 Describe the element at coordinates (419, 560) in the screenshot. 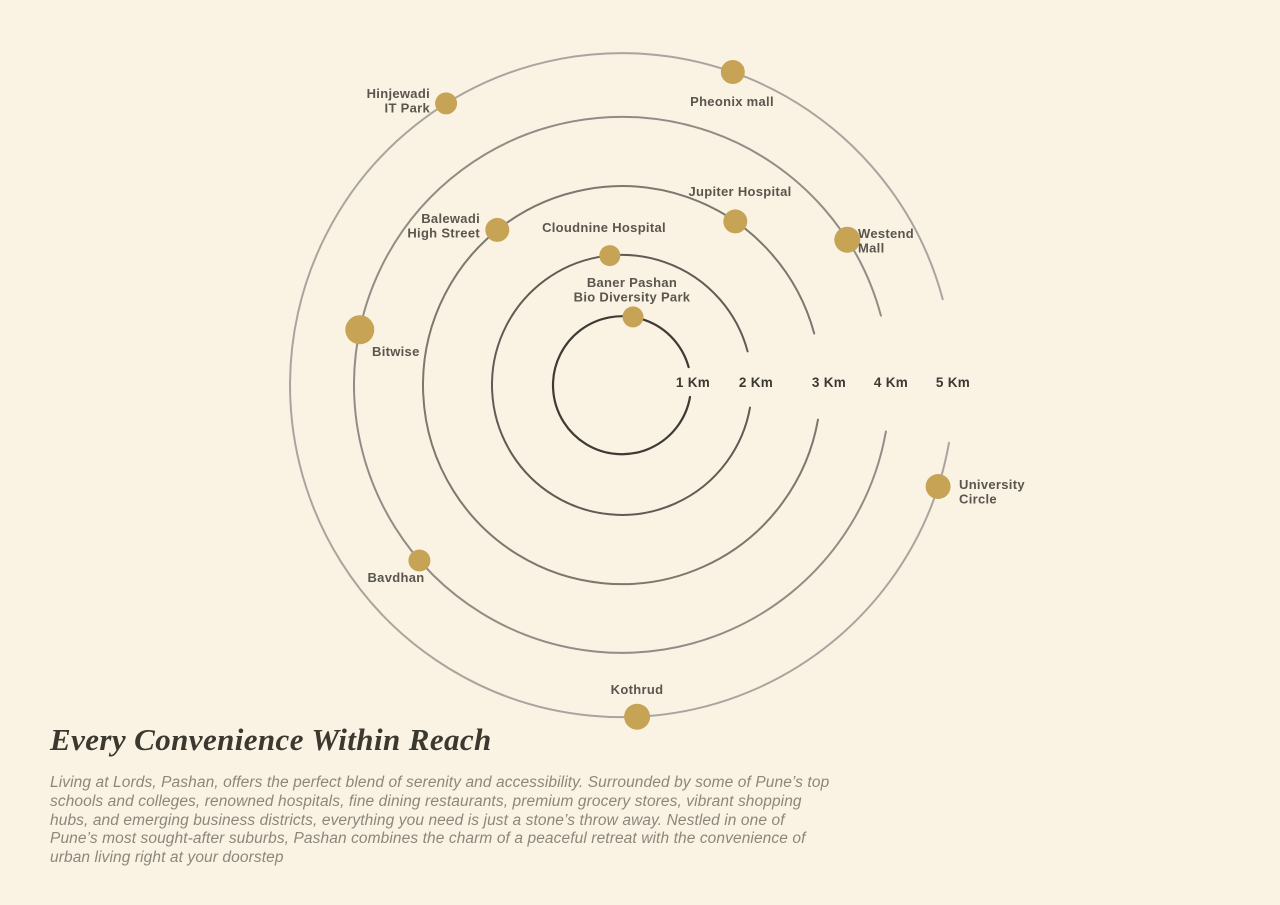

I see `location-marker-bavdhan` at that location.